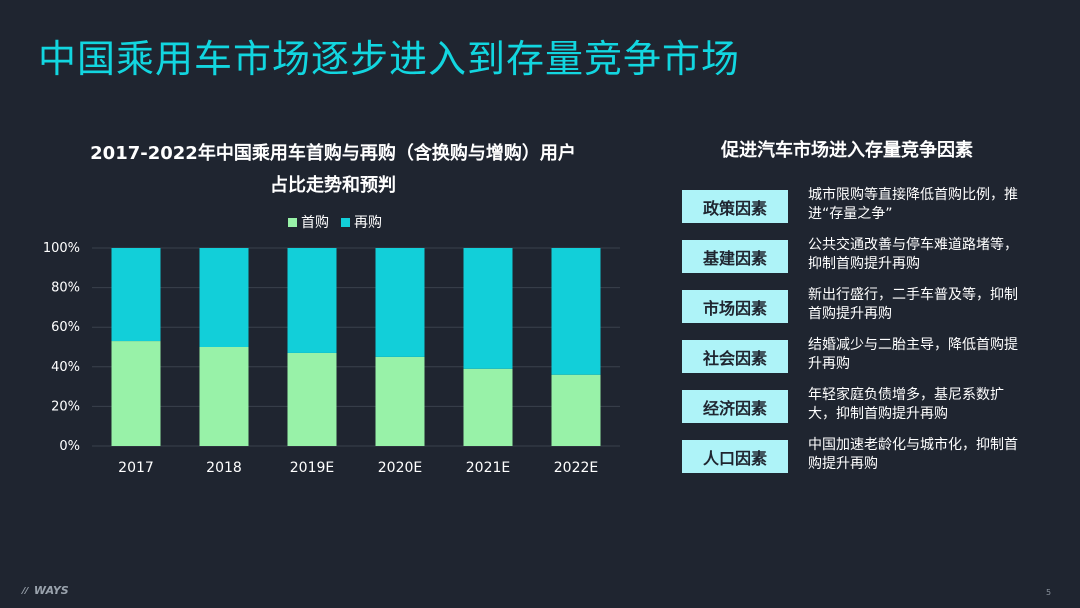  I want to click on factor-row: 基建因素 公共交通改善与停车难道路堵等，抑制首购提升再购, so click(852, 256).